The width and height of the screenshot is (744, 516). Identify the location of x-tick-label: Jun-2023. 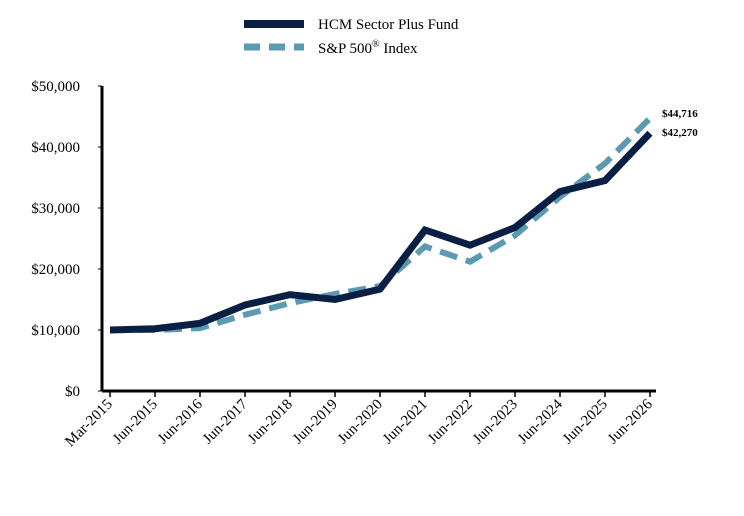
(495, 422).